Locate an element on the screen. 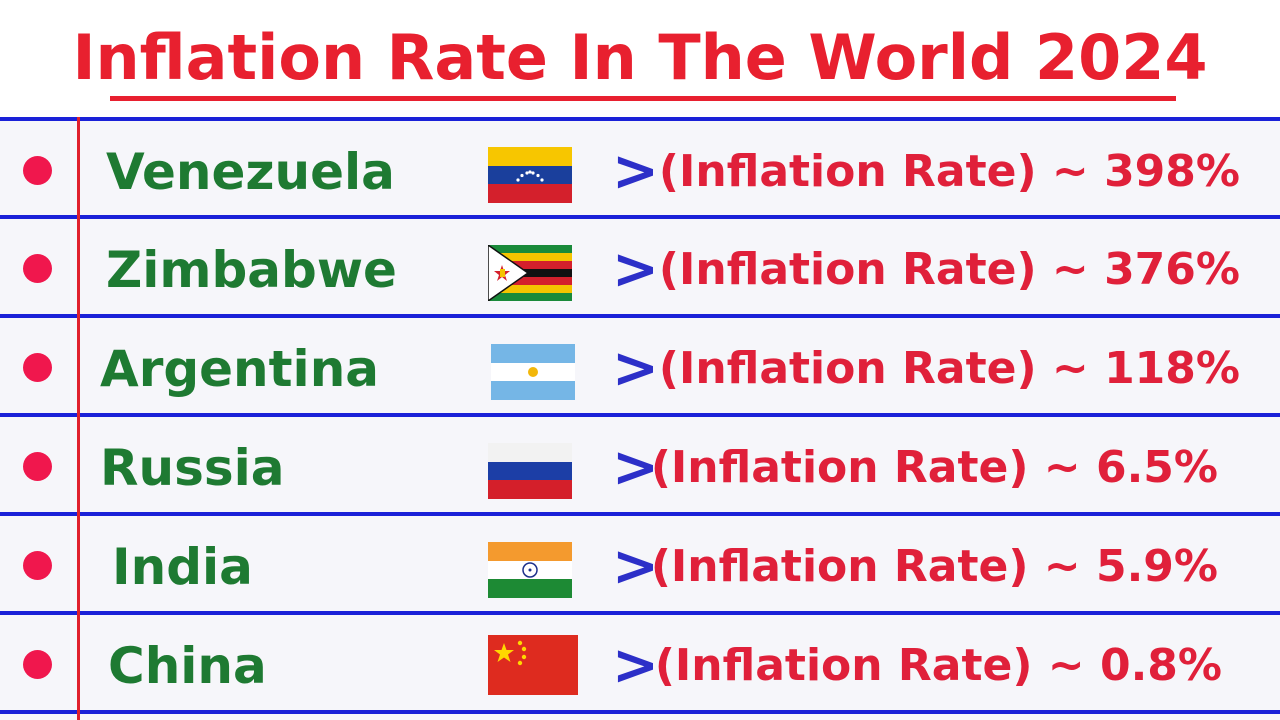  country-name: Russia is located at coordinates (192, 468).